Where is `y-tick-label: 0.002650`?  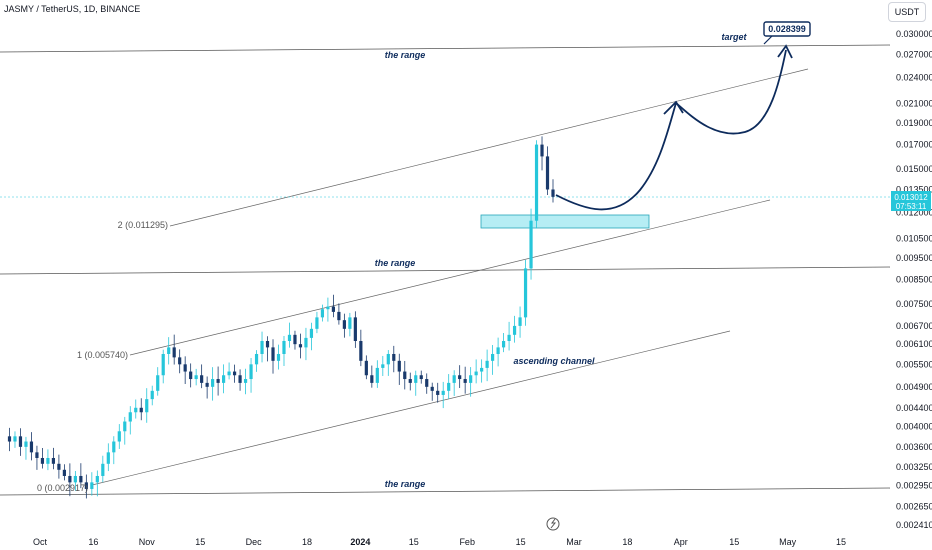 y-tick-label: 0.002650 is located at coordinates (914, 507).